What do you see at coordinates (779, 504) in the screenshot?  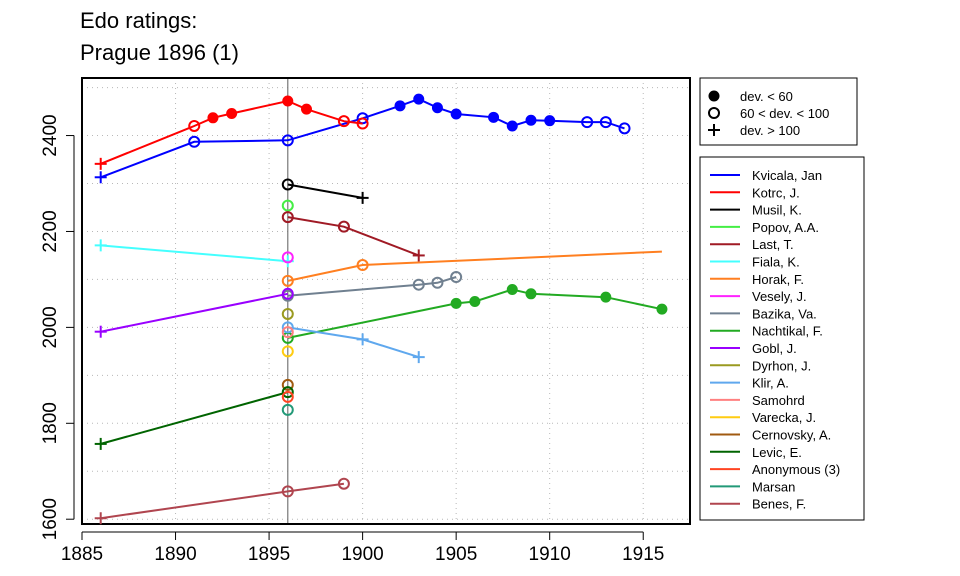 I see `legend-label: Benes, F.` at bounding box center [779, 504].